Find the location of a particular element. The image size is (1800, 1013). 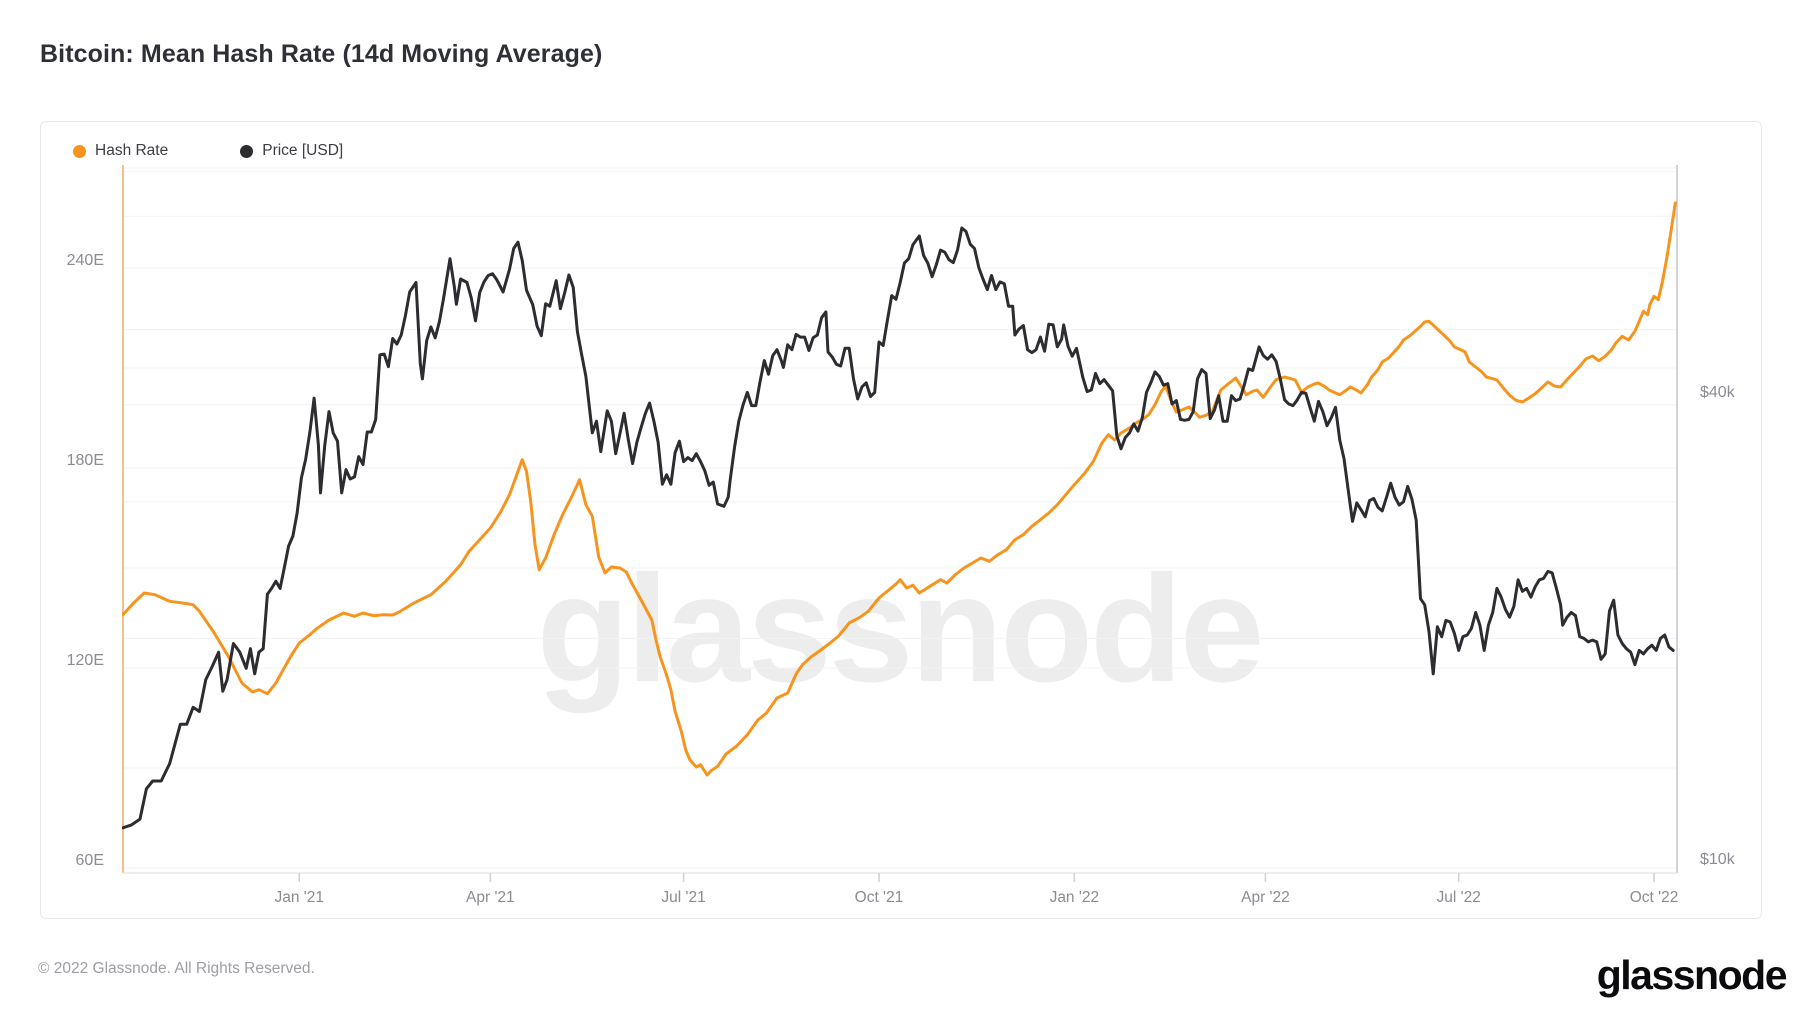

y-axis-left-tick-120E: 120E is located at coordinates (85, 660).